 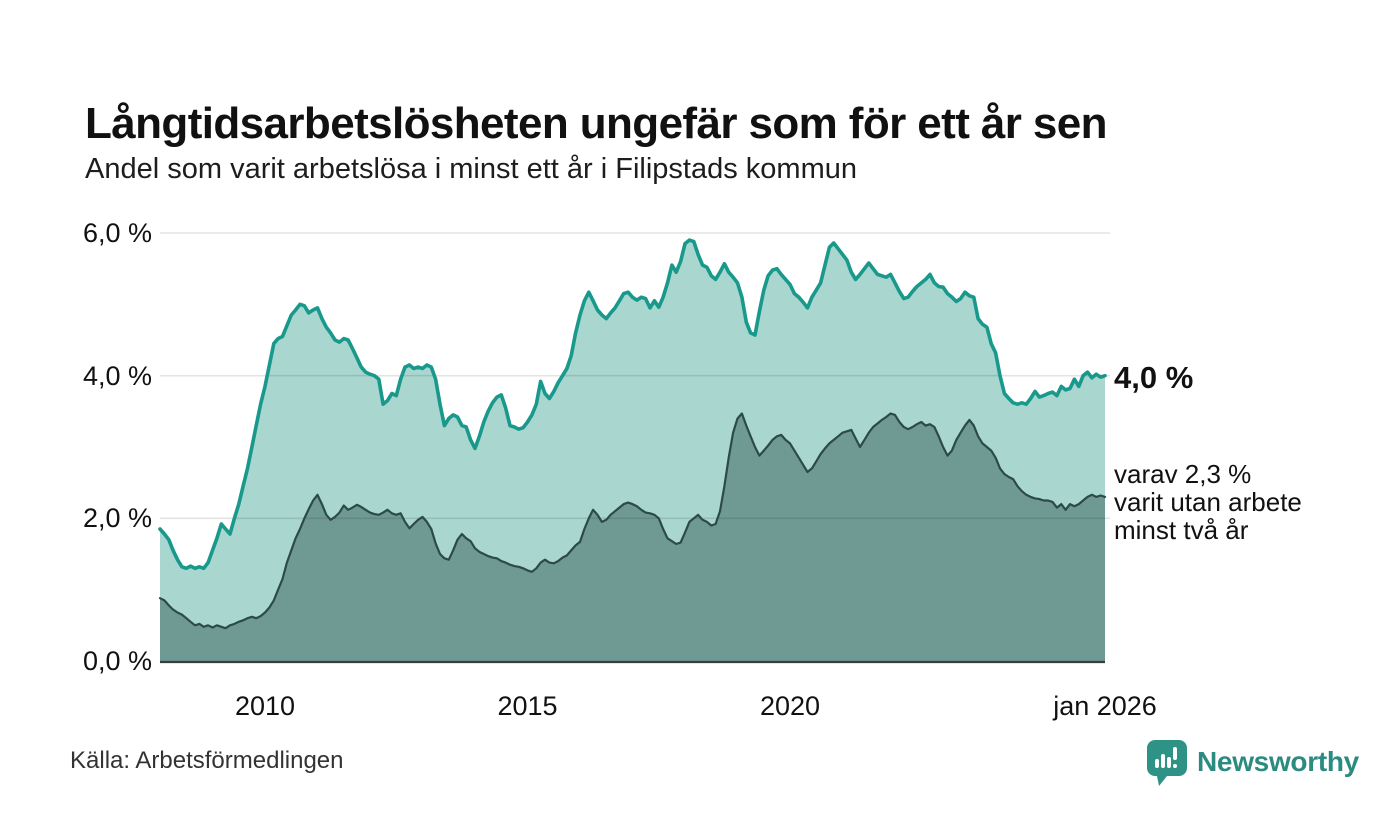 I want to click on y-tick-label: 6,0 %, so click(x=117, y=233).